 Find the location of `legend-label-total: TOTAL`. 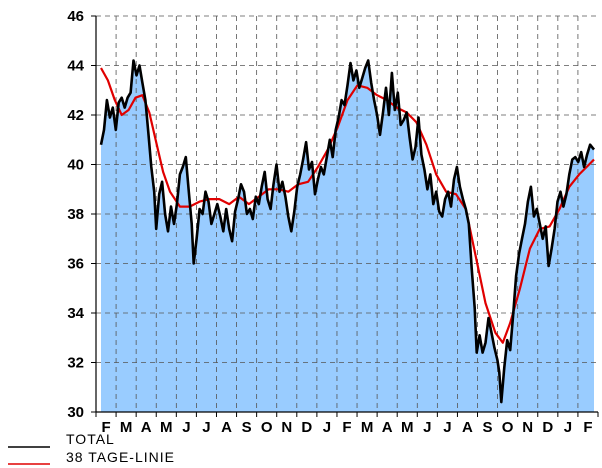

legend-label-total: TOTAL is located at coordinates (90, 439).